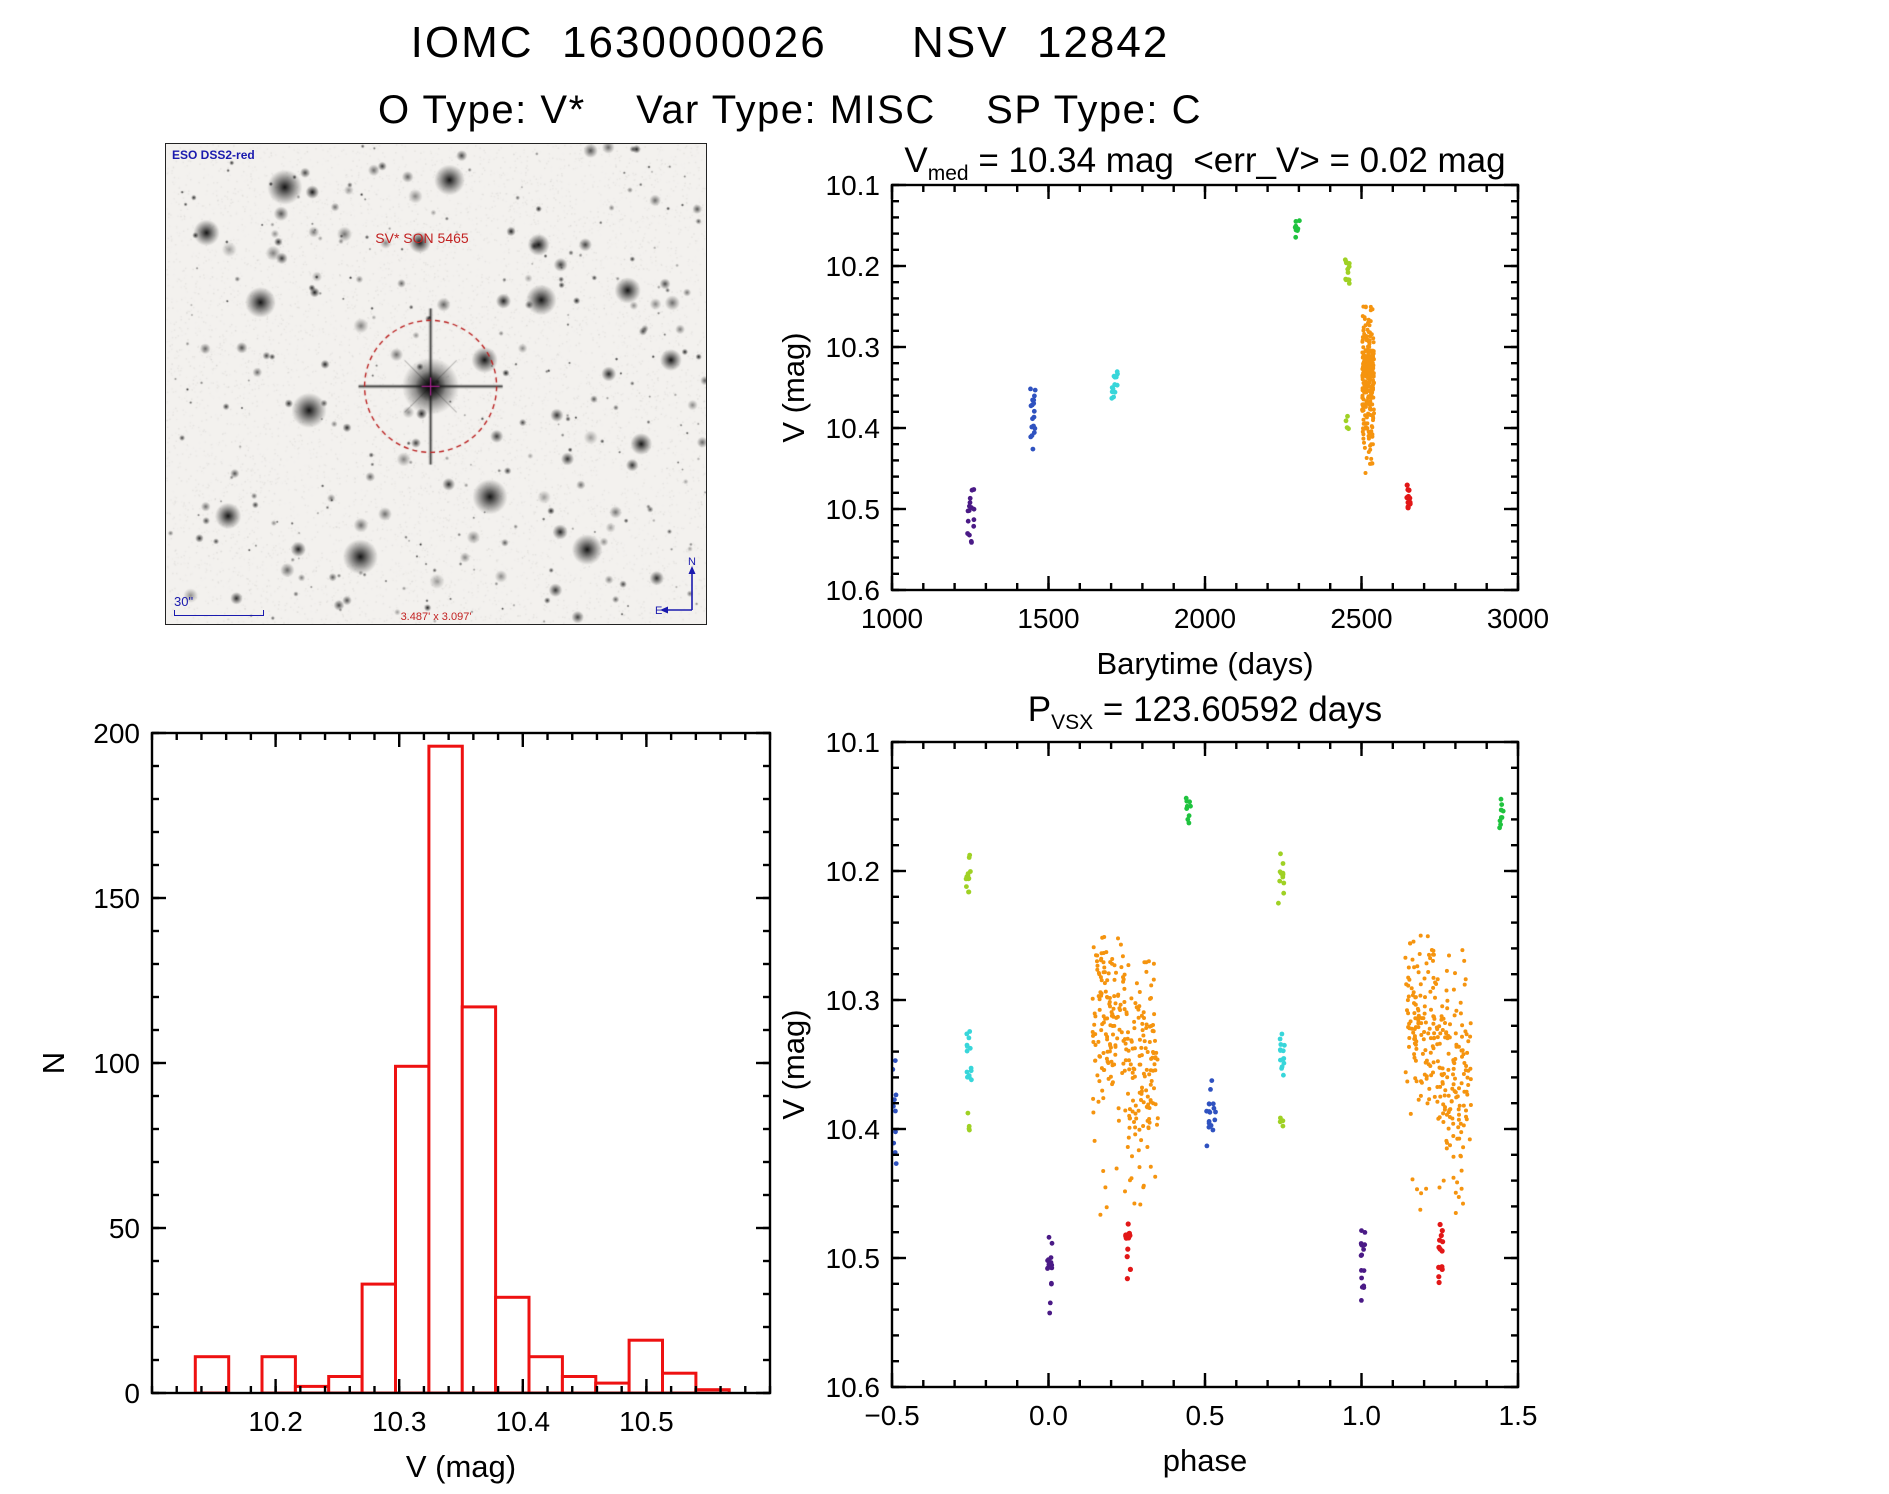 The image size is (1889, 1494). Describe the element at coordinates (664, 610) in the screenshot. I see `compass-east-arrowhead` at that location.